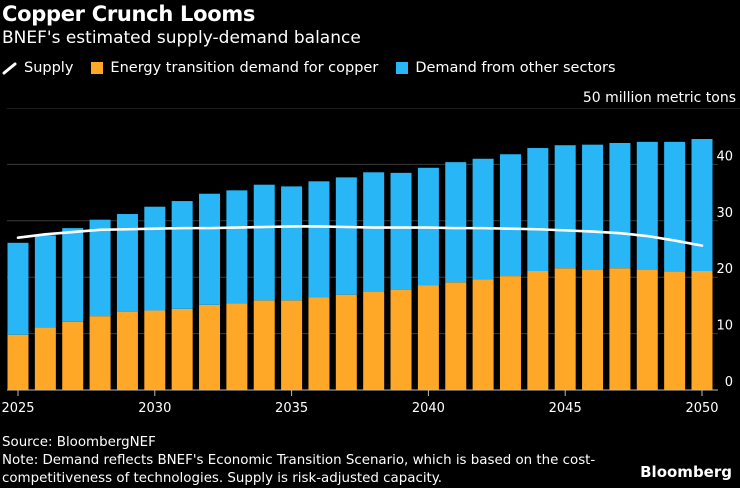 The image size is (740, 488). Describe the element at coordinates (17, 408) in the screenshot. I see `x-tick-label-2025: 2025` at that location.